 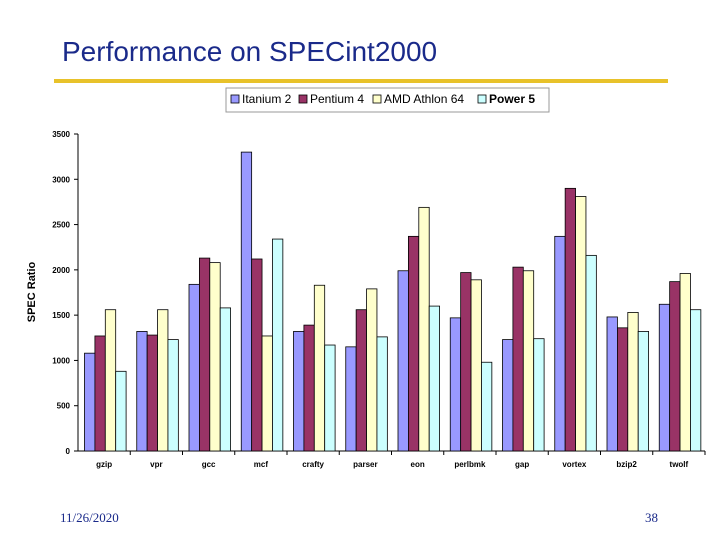 I want to click on y-tick-label: 3500, so click(x=61, y=134).